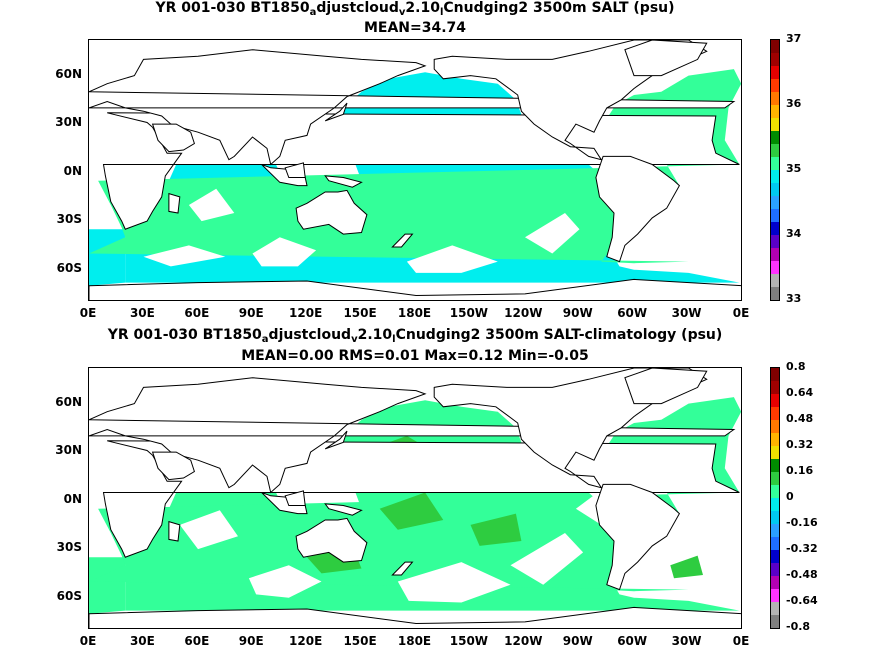 This screenshot has height=656, width=875. What do you see at coordinates (802, 548) in the screenshot?
I see `colorbar-label: -0.32` at bounding box center [802, 548].